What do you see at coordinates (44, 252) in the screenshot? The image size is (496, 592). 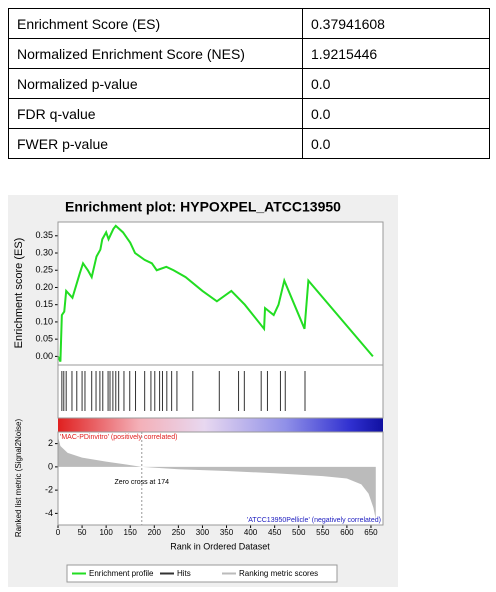 I see `y-tick-label: 0.30` at bounding box center [44, 252].